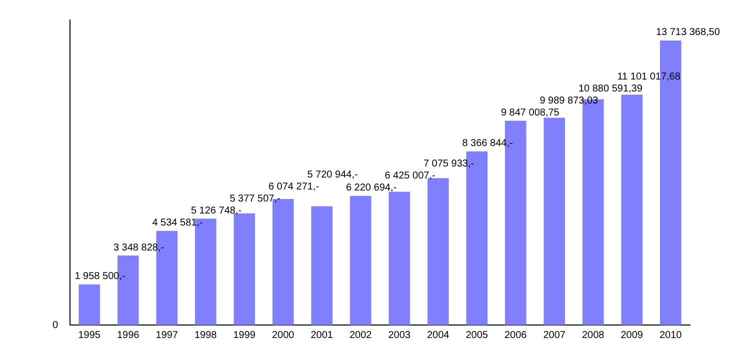 The height and width of the screenshot is (350, 730). What do you see at coordinates (128, 335) in the screenshot?
I see `x-tick-label: 1996` at bounding box center [128, 335].